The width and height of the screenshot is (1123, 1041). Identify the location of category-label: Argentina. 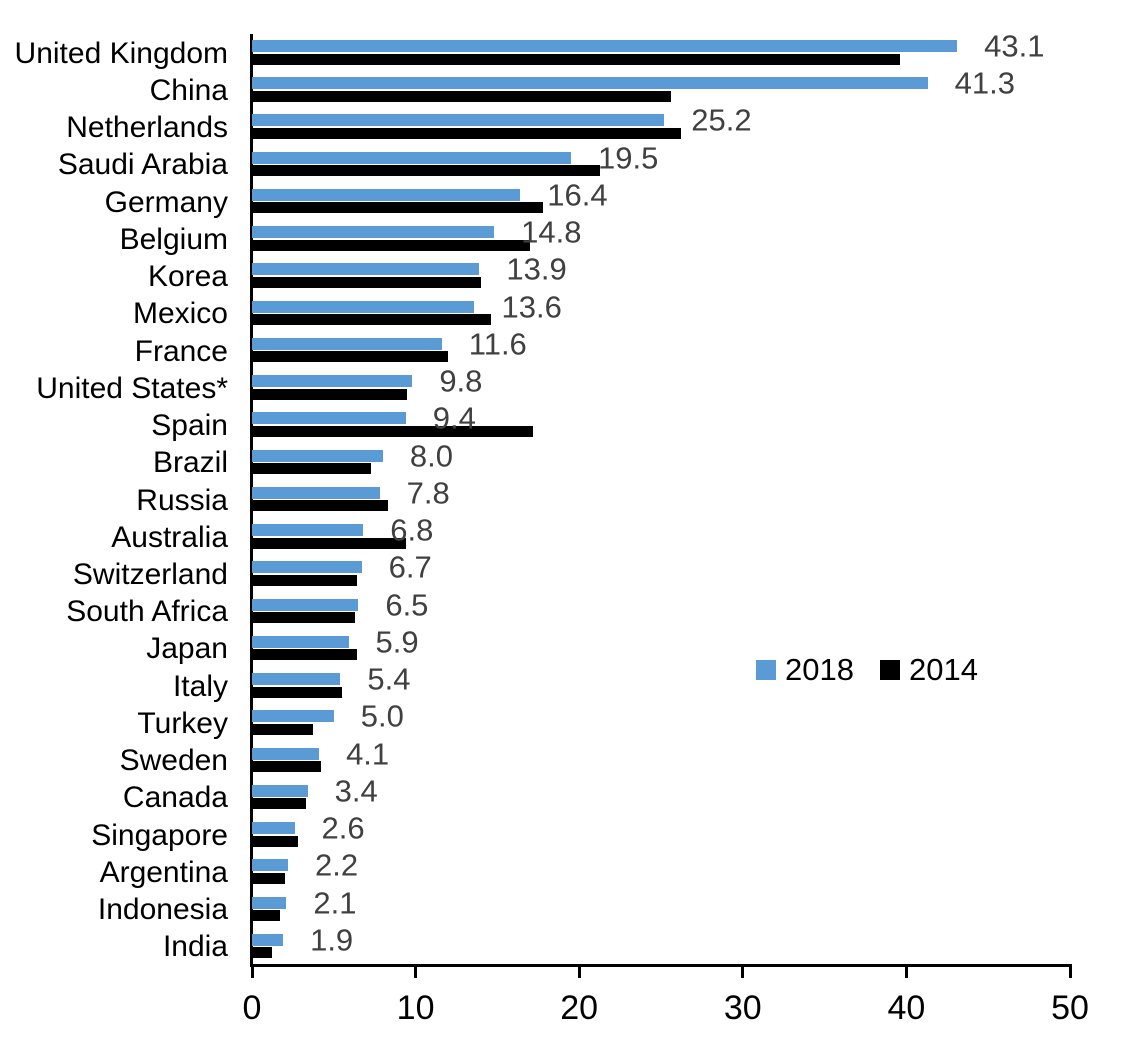
(163, 872).